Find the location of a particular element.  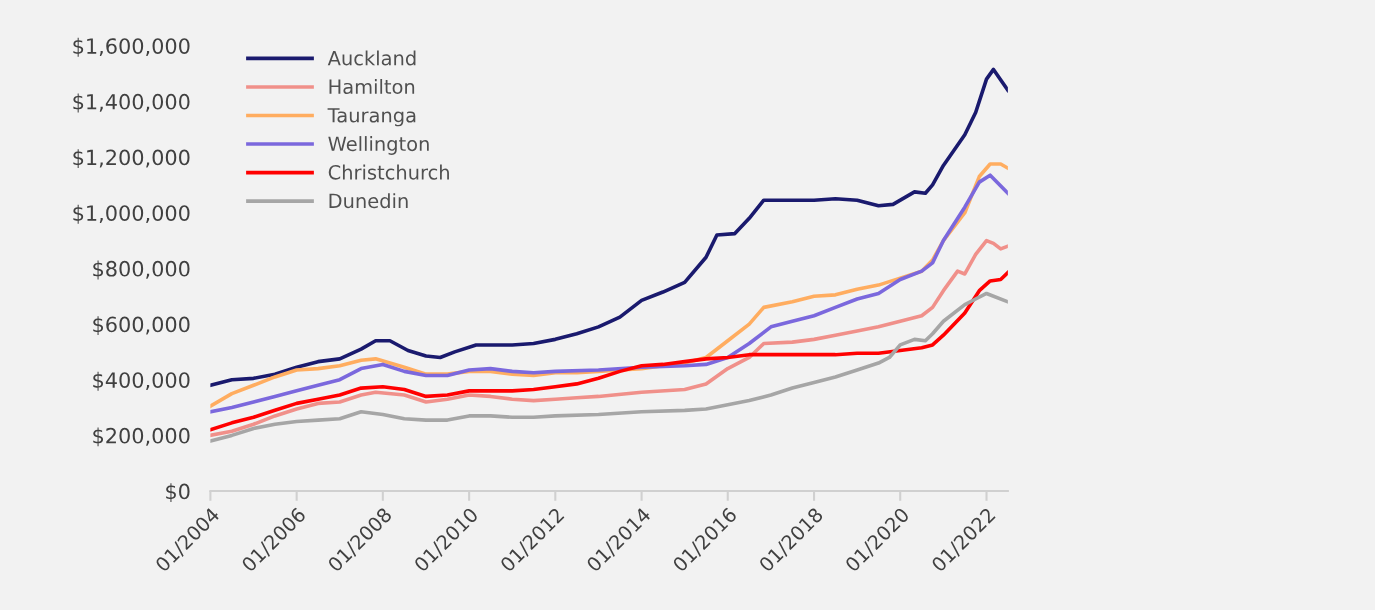

line-series is located at coordinates (609, 367).